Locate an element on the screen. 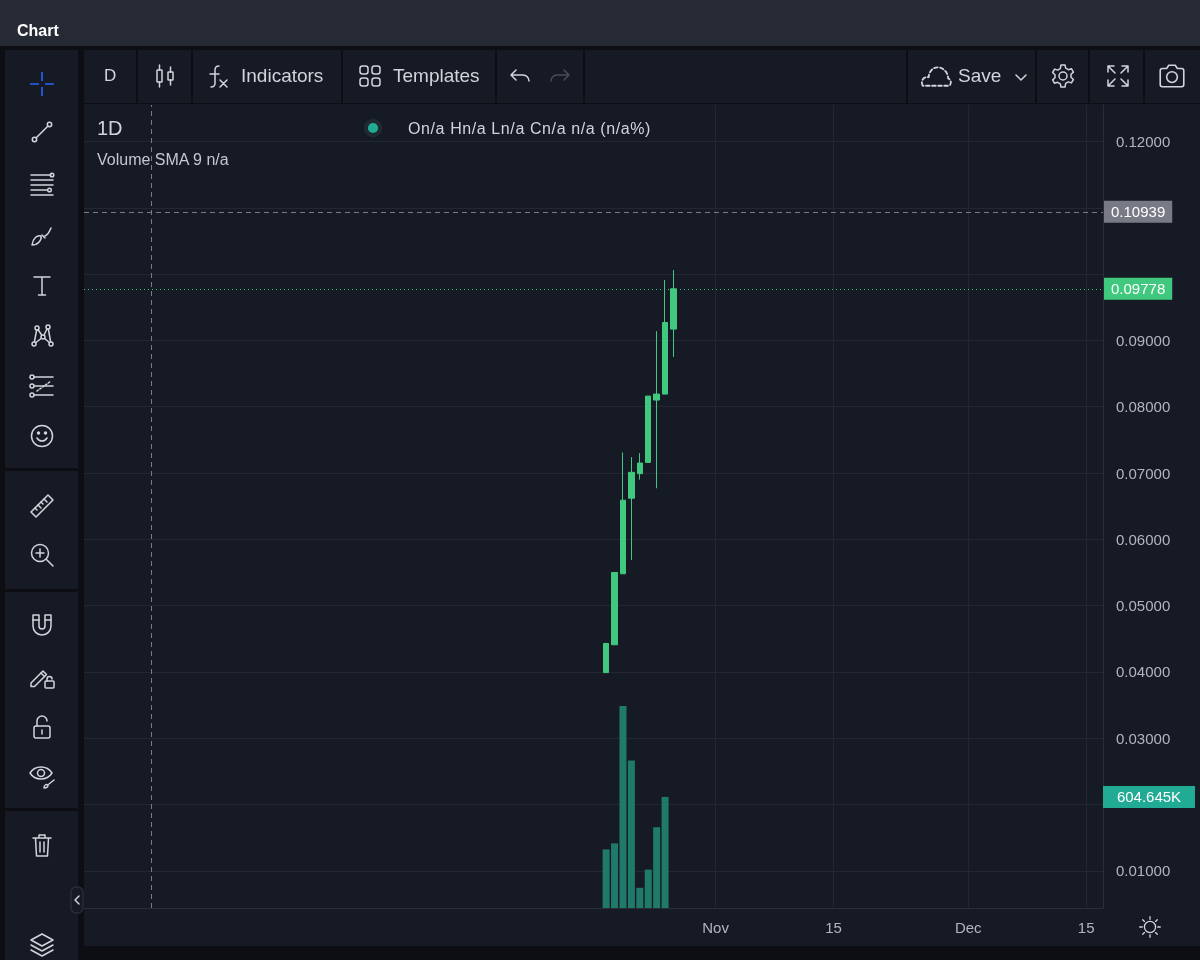  y-tick-label: 0.08000 is located at coordinates (1143, 407).